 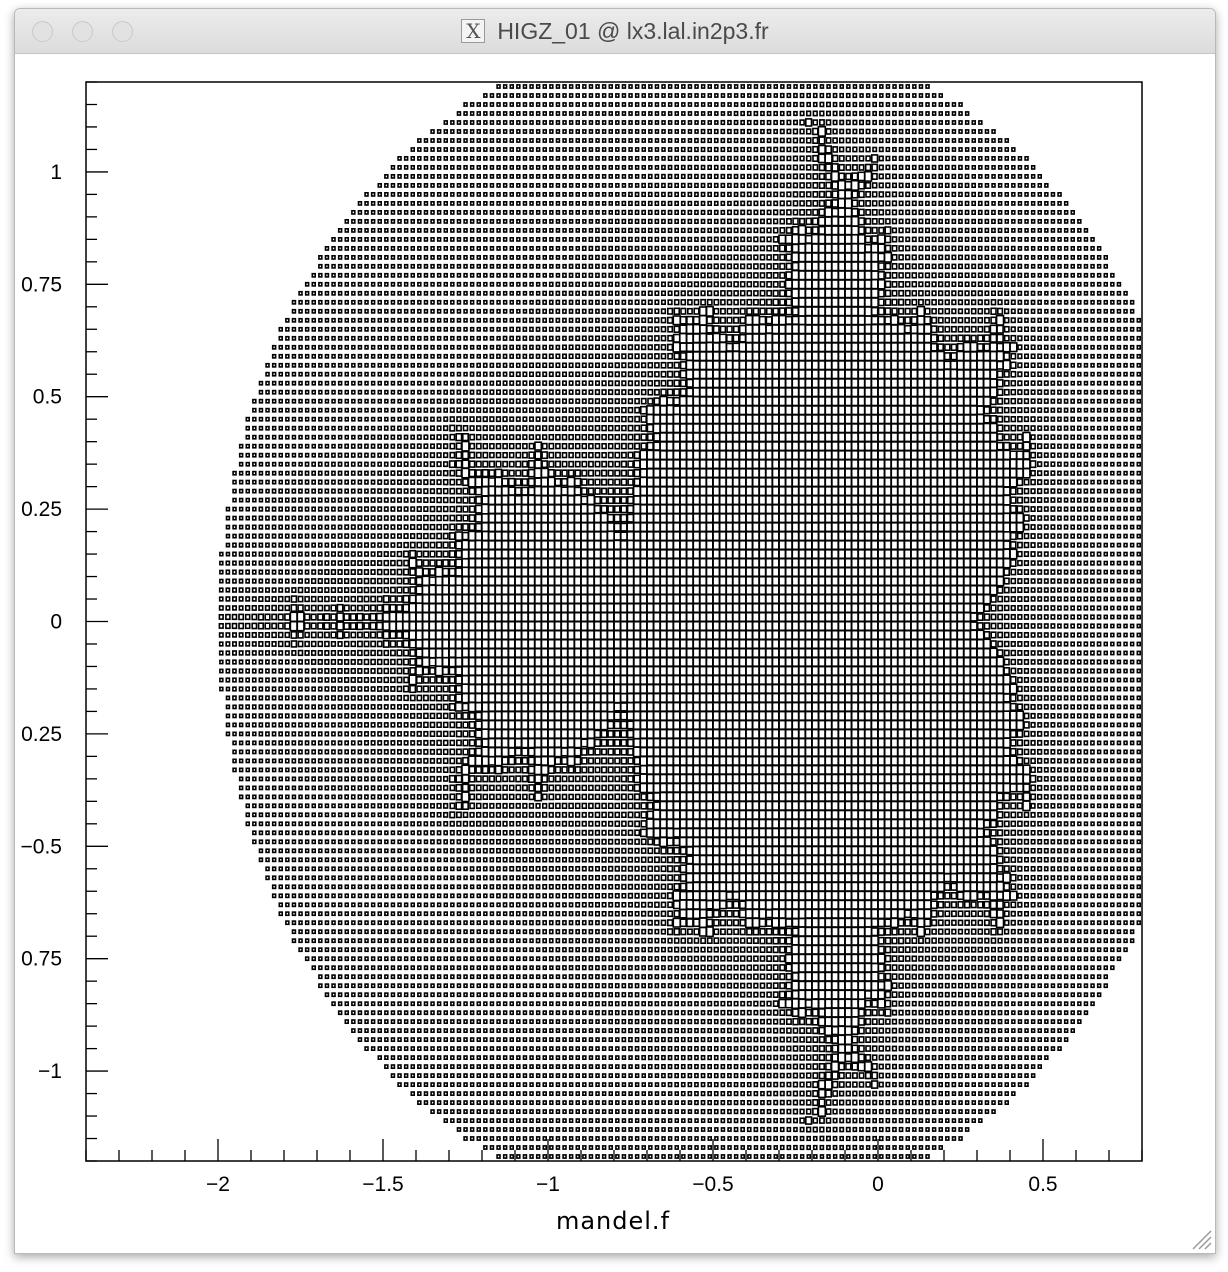 What do you see at coordinates (122, 31) in the screenshot?
I see `zoom-button` at bounding box center [122, 31].